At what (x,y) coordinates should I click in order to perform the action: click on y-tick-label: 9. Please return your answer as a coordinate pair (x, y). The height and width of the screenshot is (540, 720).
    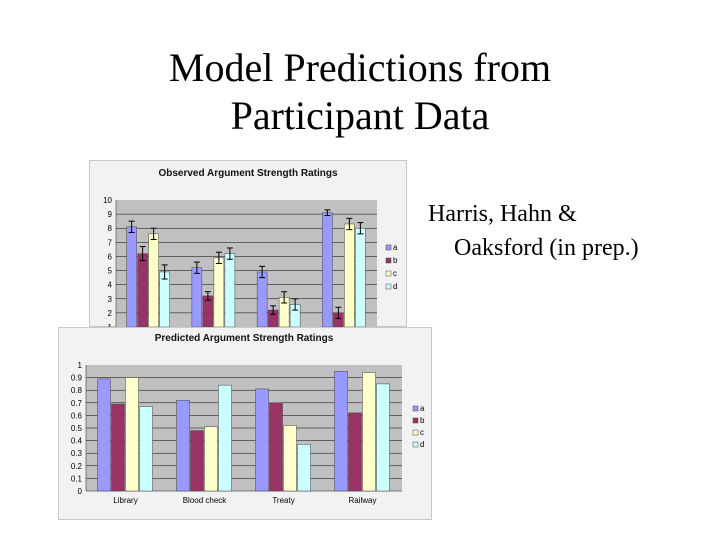
    Looking at the image, I should click on (110, 214).